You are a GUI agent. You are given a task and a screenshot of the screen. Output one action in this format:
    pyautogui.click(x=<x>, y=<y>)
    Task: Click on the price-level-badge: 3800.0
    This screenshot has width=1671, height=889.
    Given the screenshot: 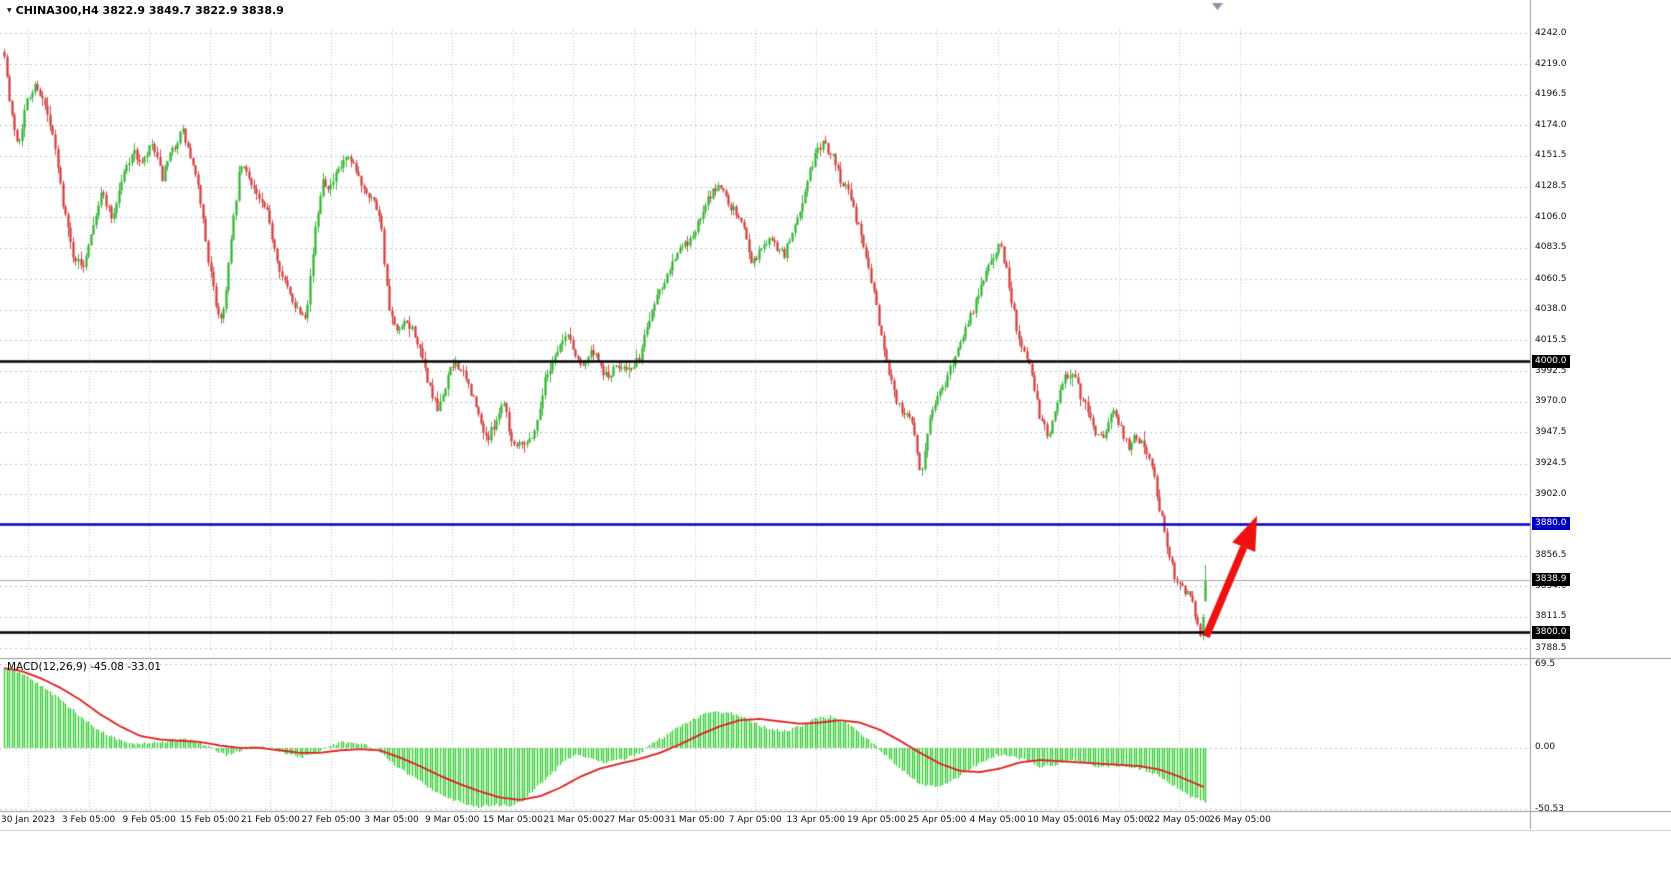 What is the action you would take?
    pyautogui.click(x=1551, y=632)
    